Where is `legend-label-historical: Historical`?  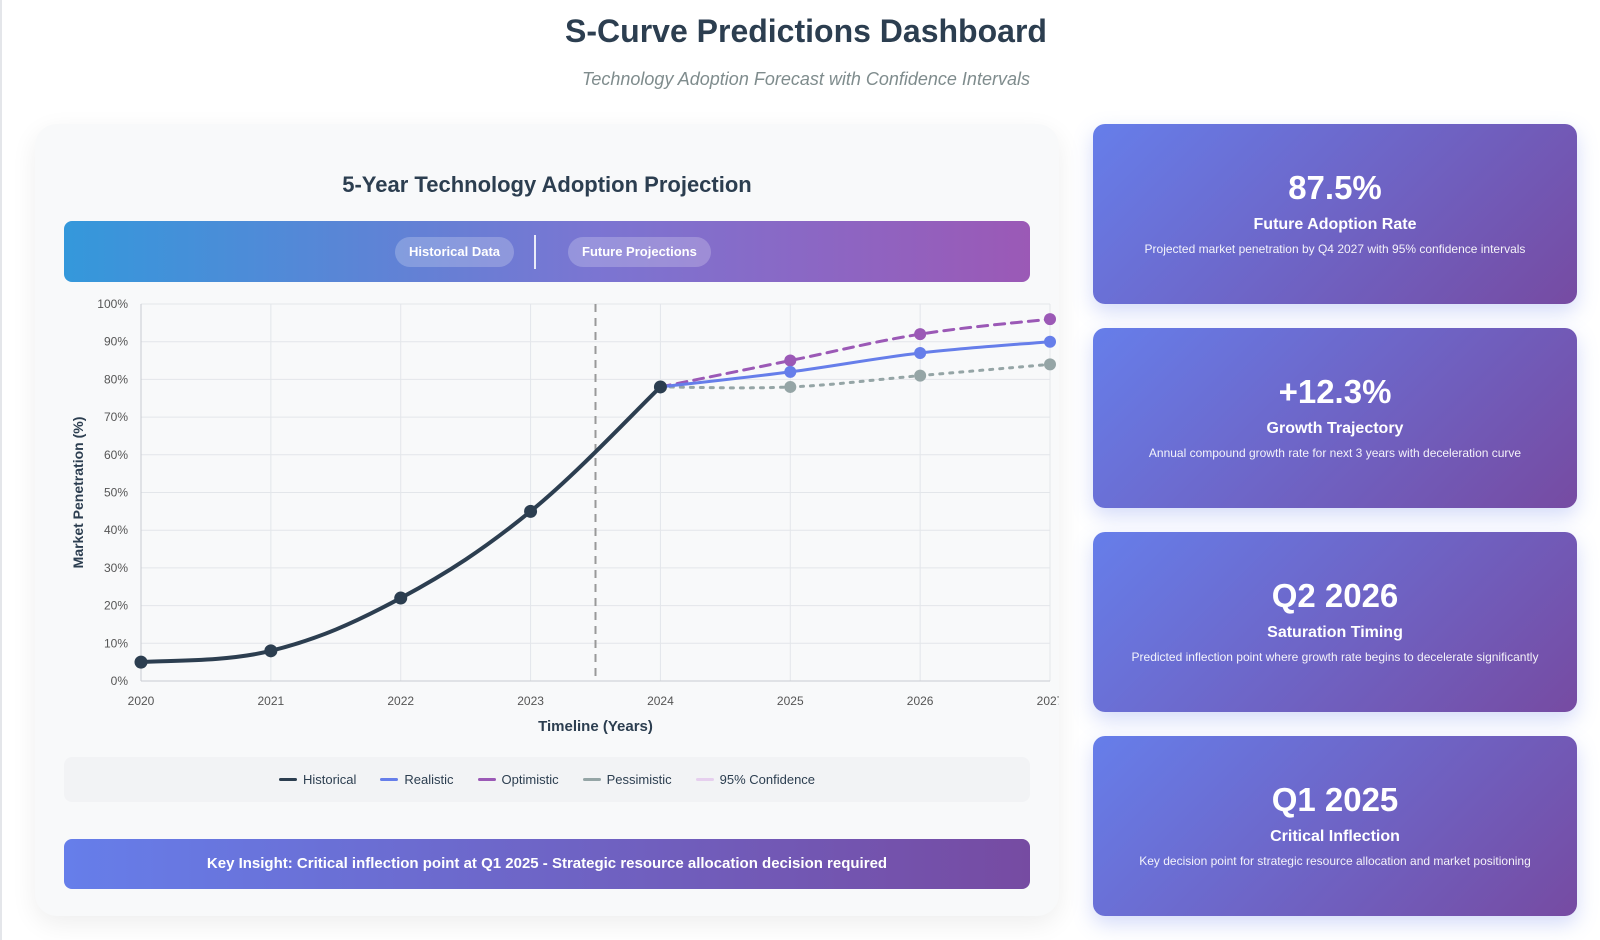 legend-label-historical: Historical is located at coordinates (329, 779).